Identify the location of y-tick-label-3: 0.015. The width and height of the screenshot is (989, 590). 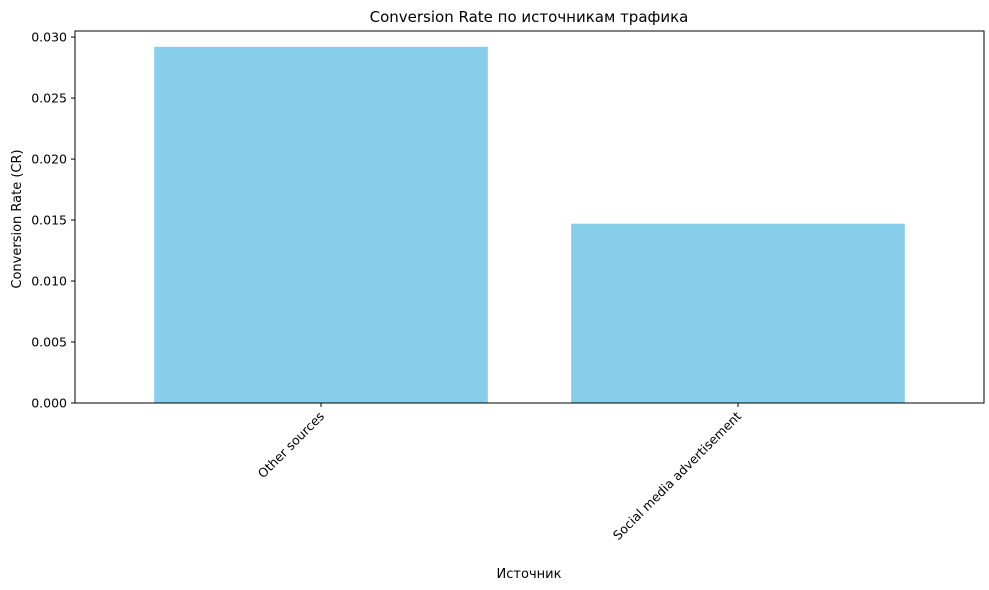
(49, 220).